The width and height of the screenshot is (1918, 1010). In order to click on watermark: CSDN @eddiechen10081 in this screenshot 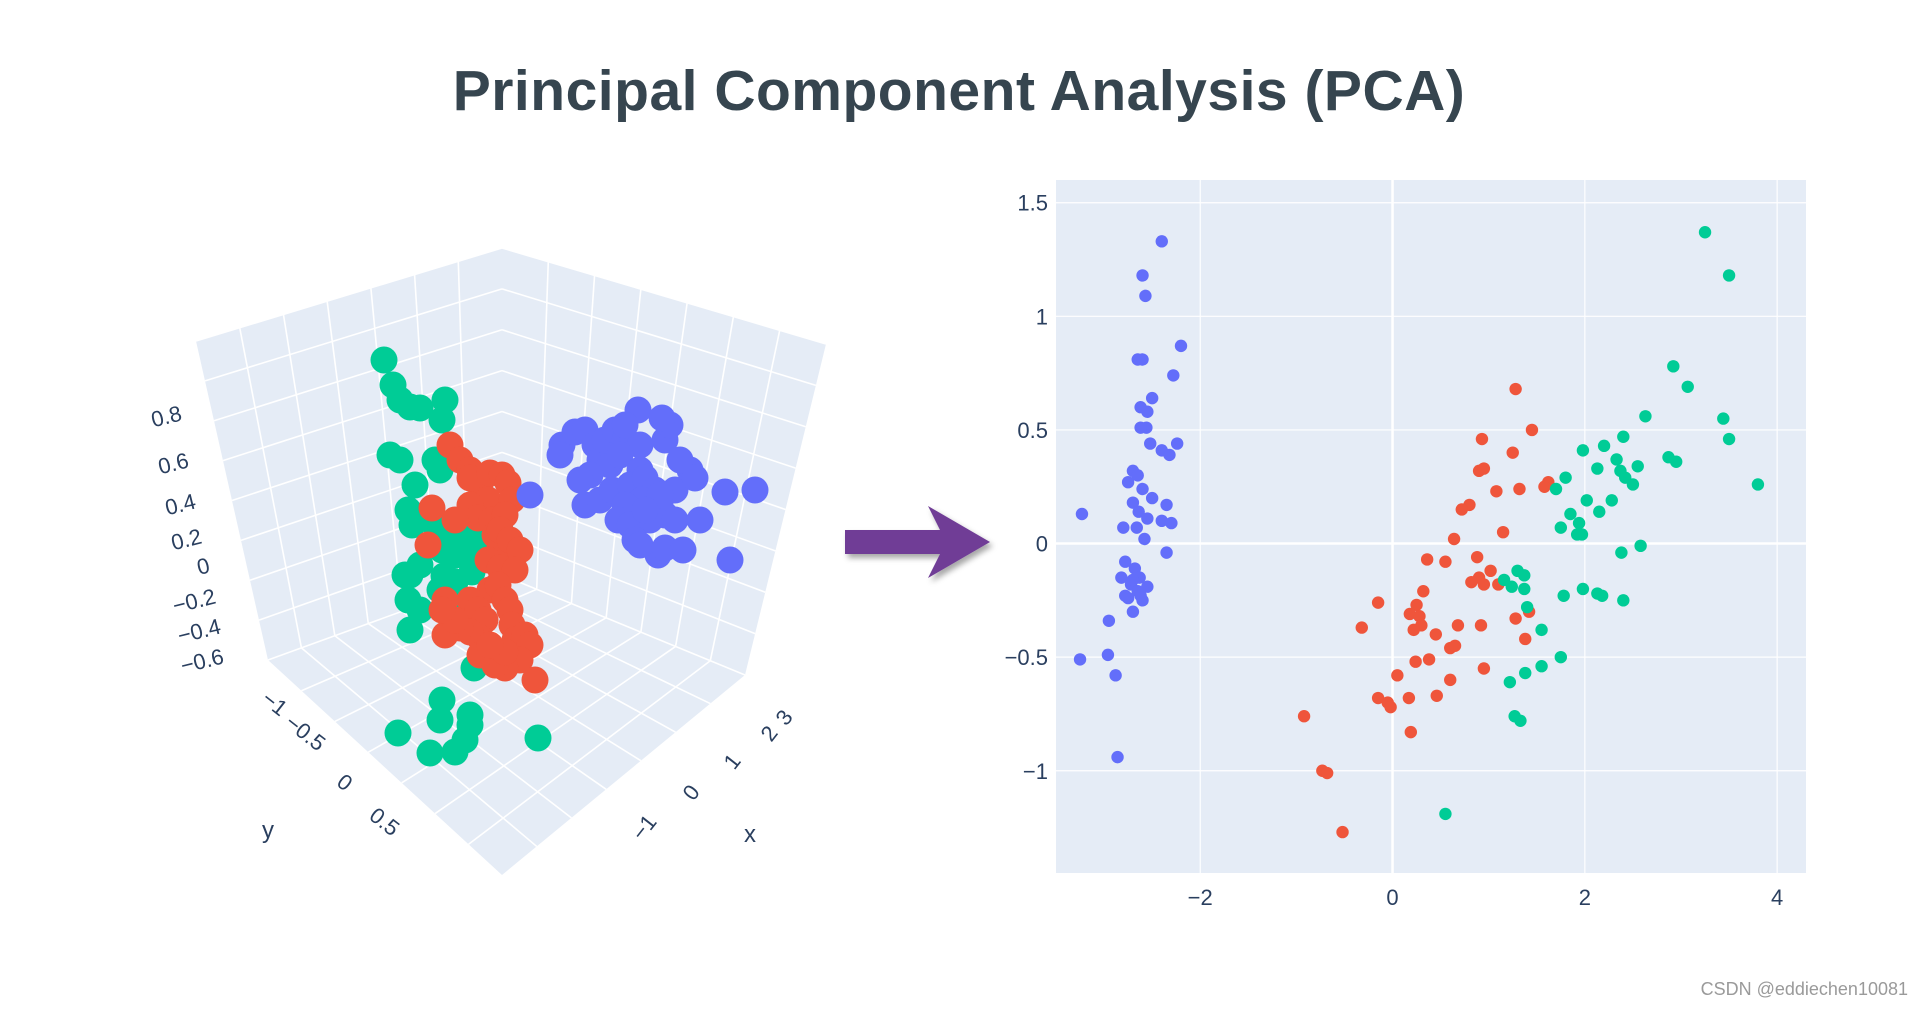, I will do `click(1804, 989)`.